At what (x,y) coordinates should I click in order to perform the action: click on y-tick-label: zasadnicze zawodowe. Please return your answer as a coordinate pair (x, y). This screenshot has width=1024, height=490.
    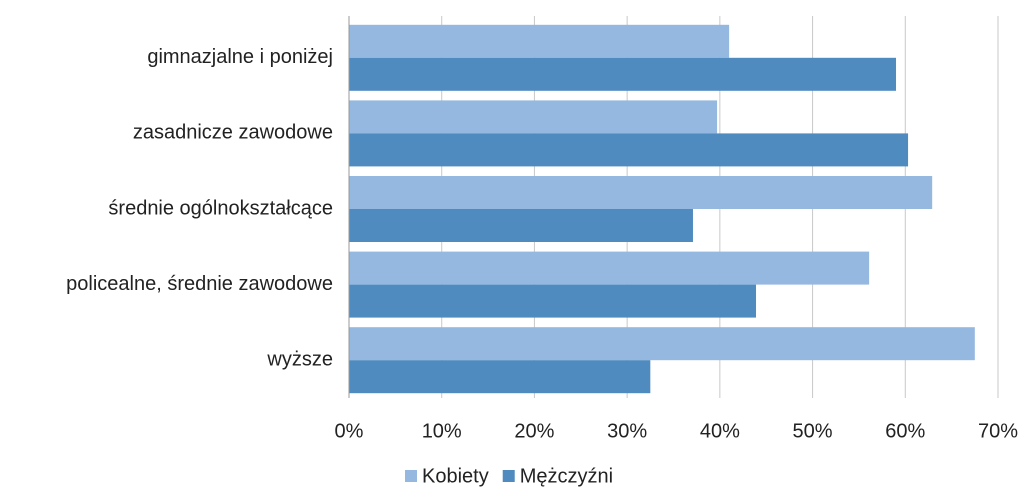
    Looking at the image, I should click on (233, 133).